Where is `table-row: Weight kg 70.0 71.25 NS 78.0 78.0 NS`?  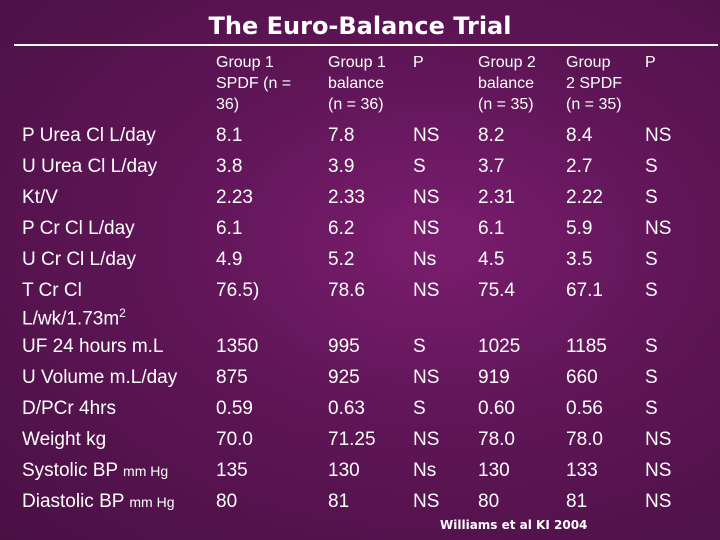
table-row: Weight kg 70.0 71.25 NS 78.0 78.0 NS is located at coordinates (360, 444).